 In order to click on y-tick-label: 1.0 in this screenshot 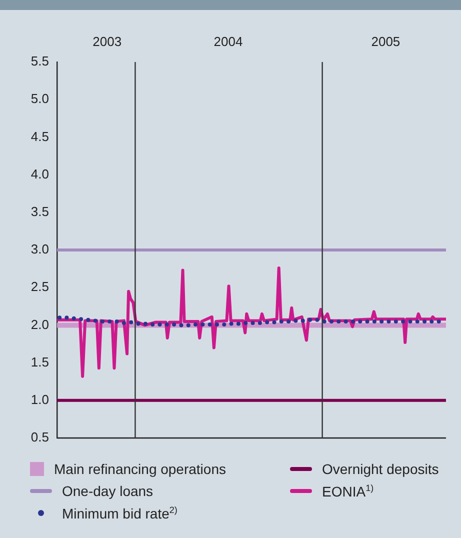, I will do `click(39, 399)`.